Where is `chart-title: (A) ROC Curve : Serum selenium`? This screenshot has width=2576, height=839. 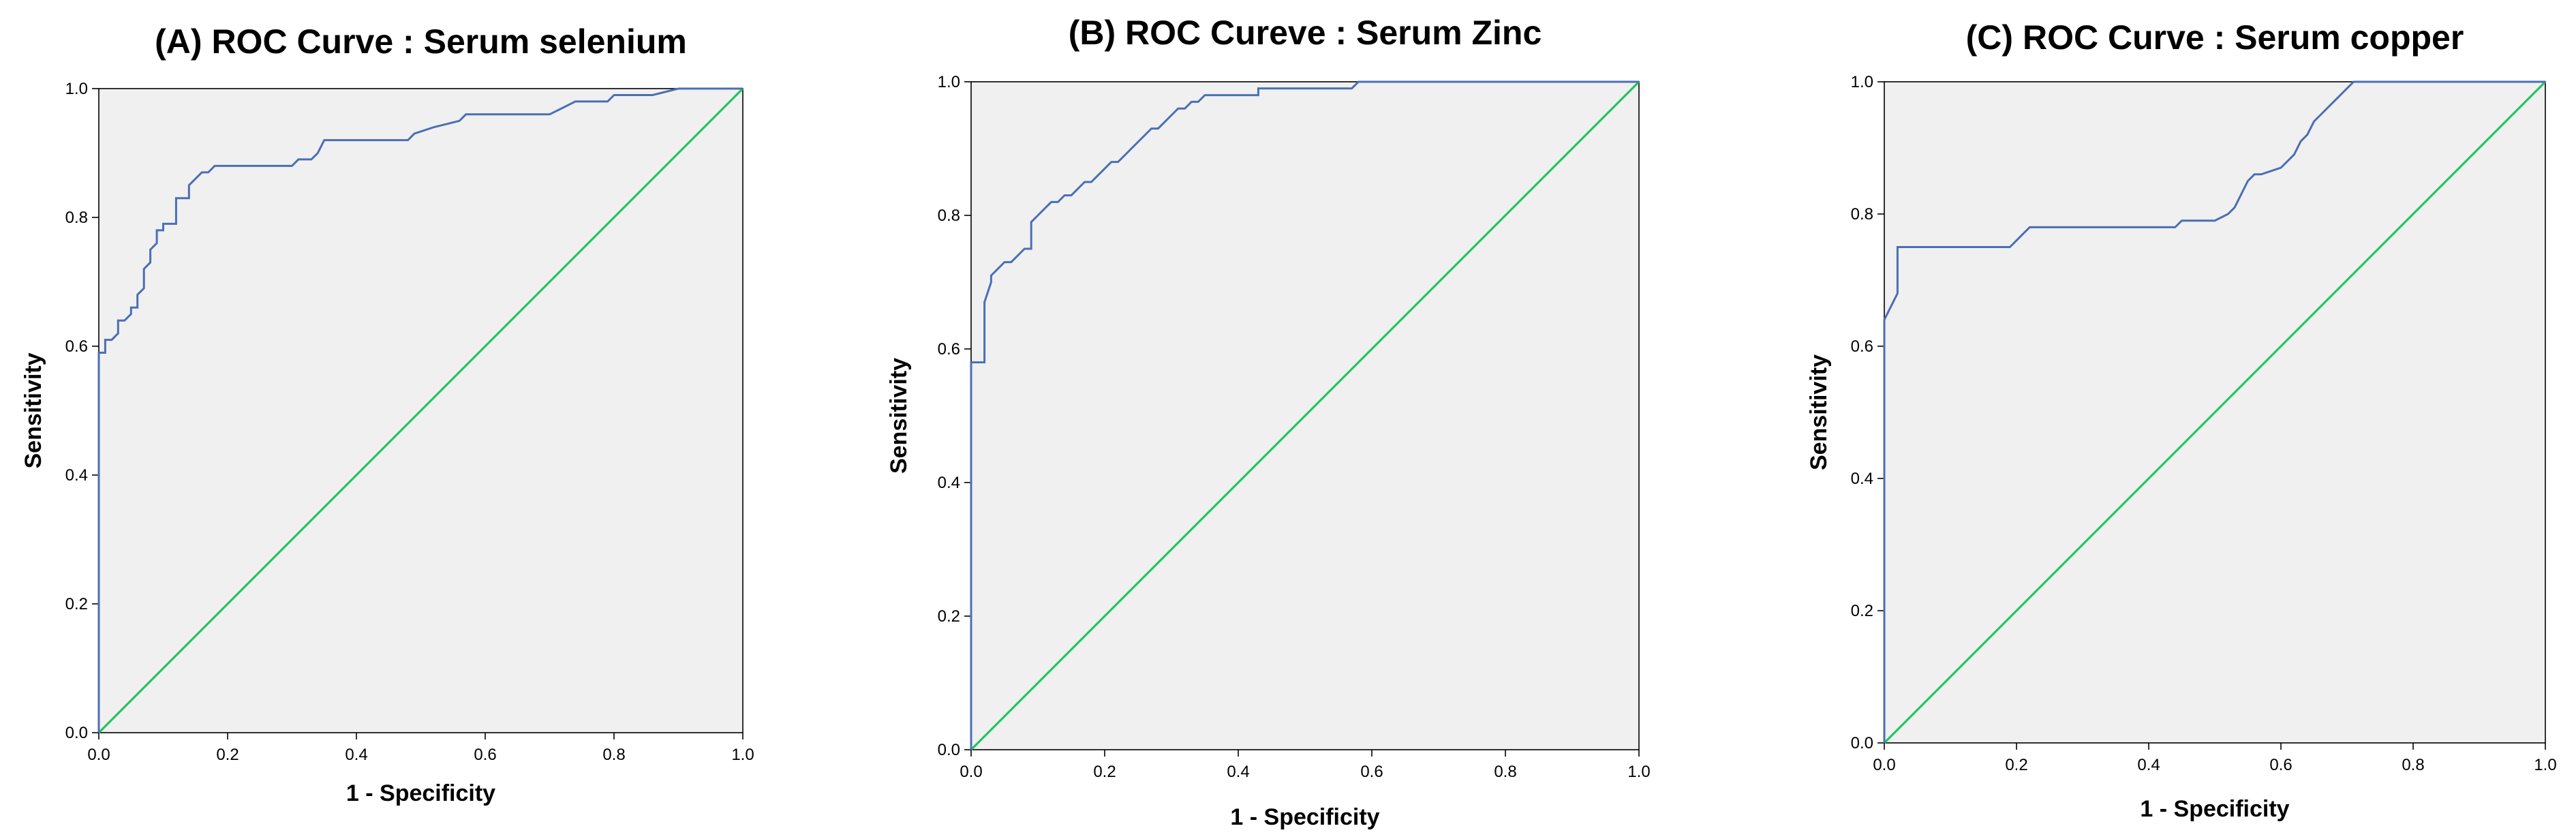
chart-title: (A) ROC Curve : Serum selenium is located at coordinates (421, 41).